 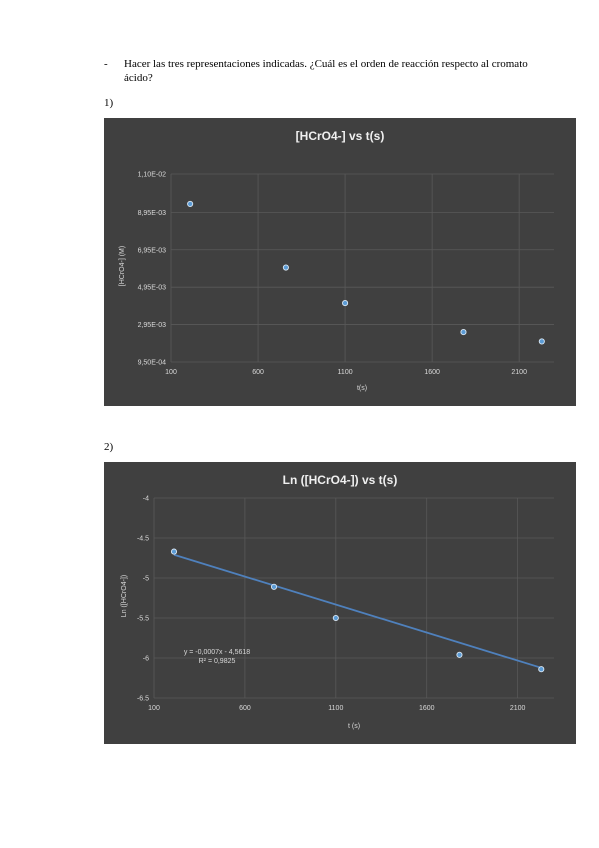 What do you see at coordinates (146, 499) in the screenshot?
I see `y-tick-label: -4` at bounding box center [146, 499].